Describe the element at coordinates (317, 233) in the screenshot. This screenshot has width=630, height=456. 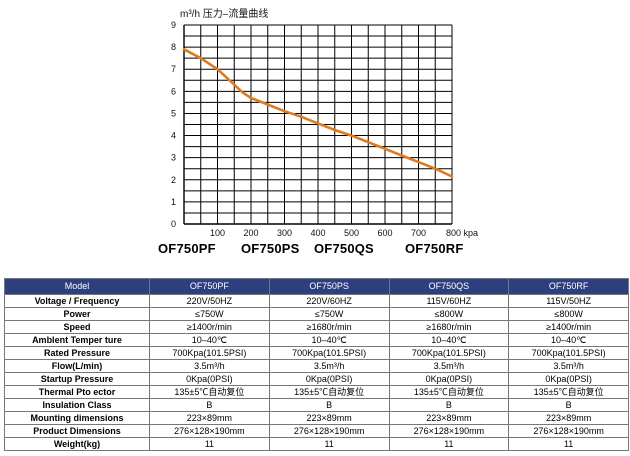
I see `x-tick-label: 400` at that location.